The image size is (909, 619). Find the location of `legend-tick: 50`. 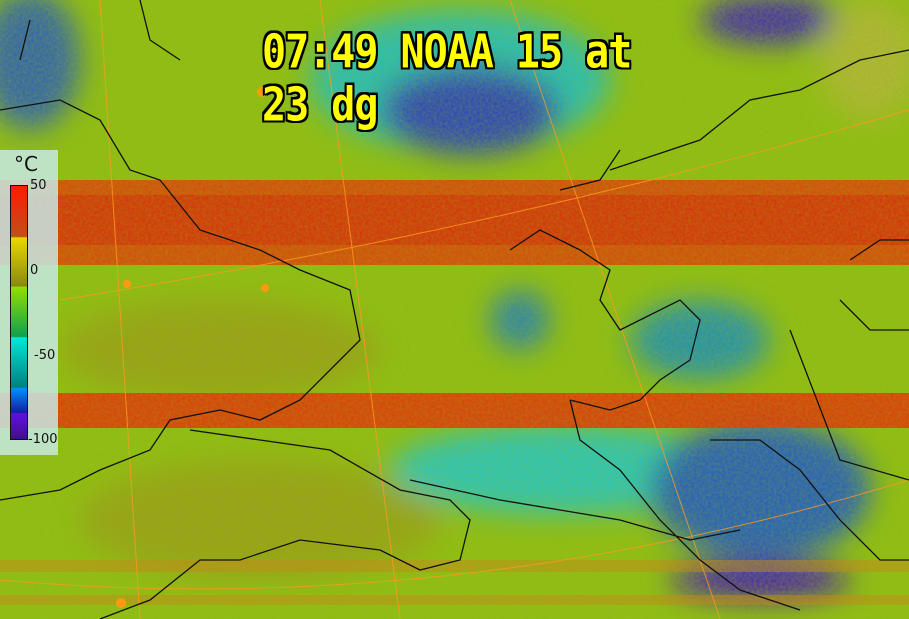

legend-tick: 50 is located at coordinates (38, 185).